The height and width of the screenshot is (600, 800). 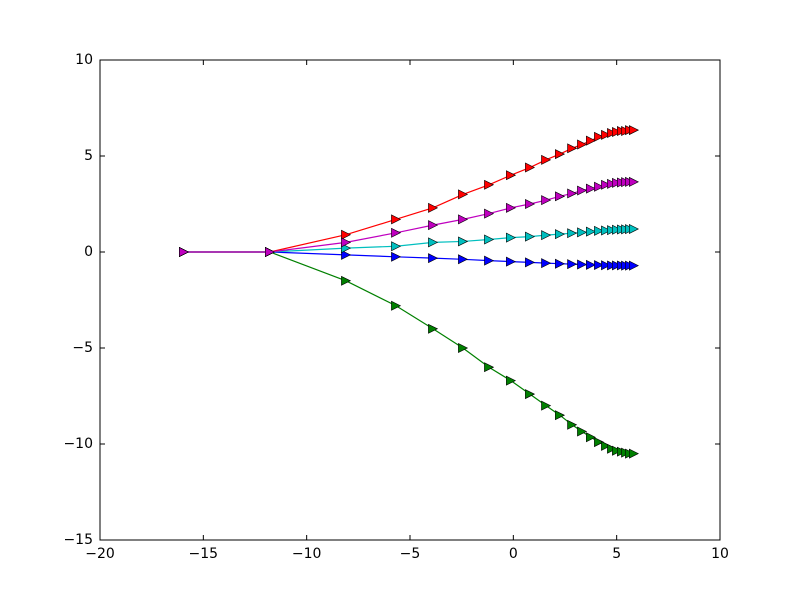 What do you see at coordinates (82, 348) in the screenshot?
I see `y-tick-label: −5` at bounding box center [82, 348].